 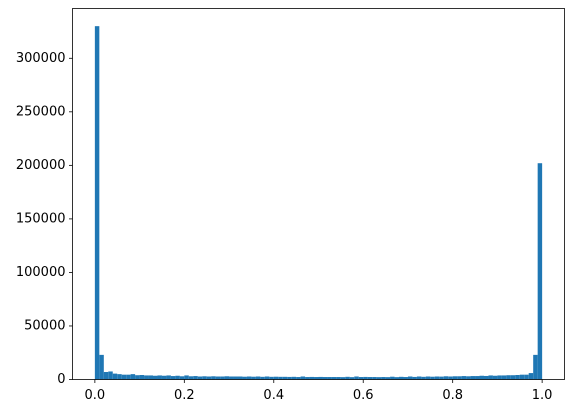 I want to click on x-tick-label: 1.0, so click(x=542, y=395).